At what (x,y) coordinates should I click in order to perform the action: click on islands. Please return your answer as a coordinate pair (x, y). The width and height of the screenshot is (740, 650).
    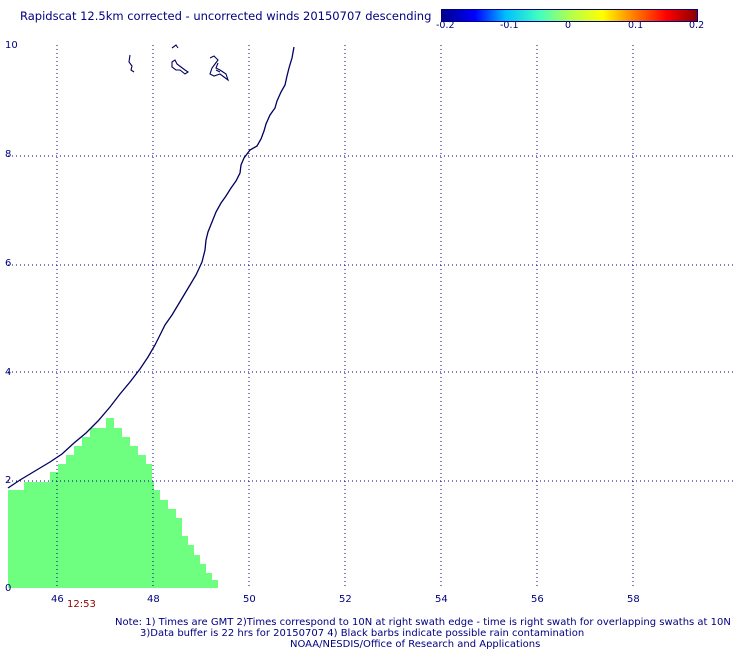
    Looking at the image, I should click on (179, 63).